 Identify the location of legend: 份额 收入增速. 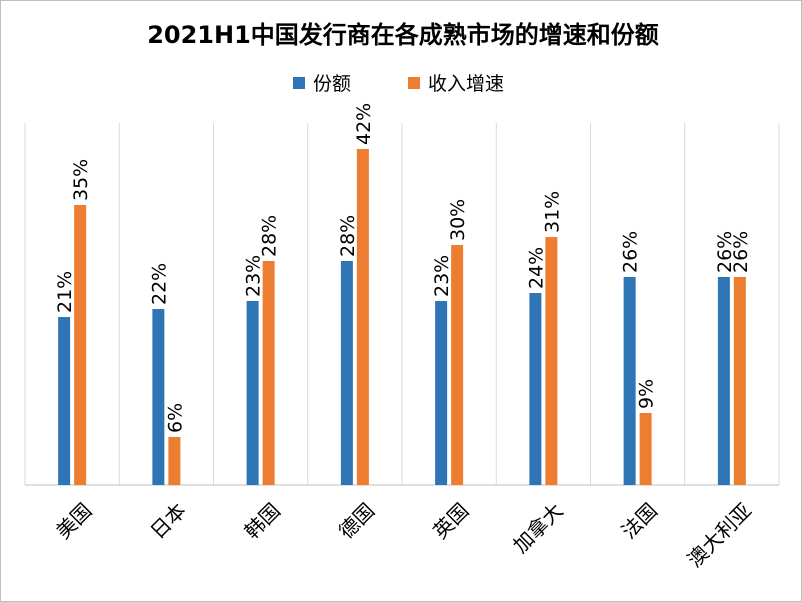
(398, 84).